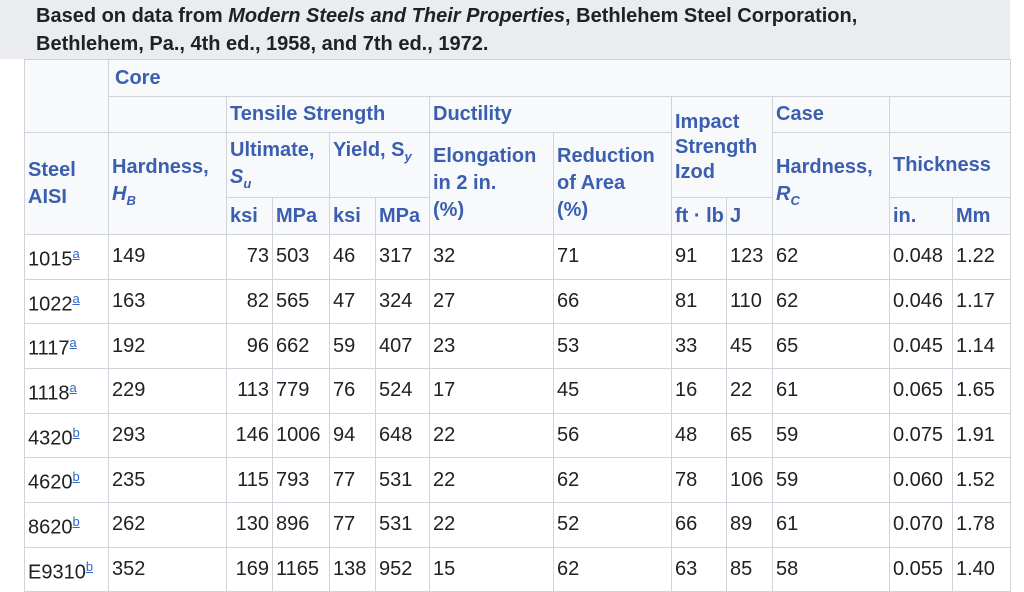  Describe the element at coordinates (612, 390) in the screenshot. I see `cell-red: 45` at that location.